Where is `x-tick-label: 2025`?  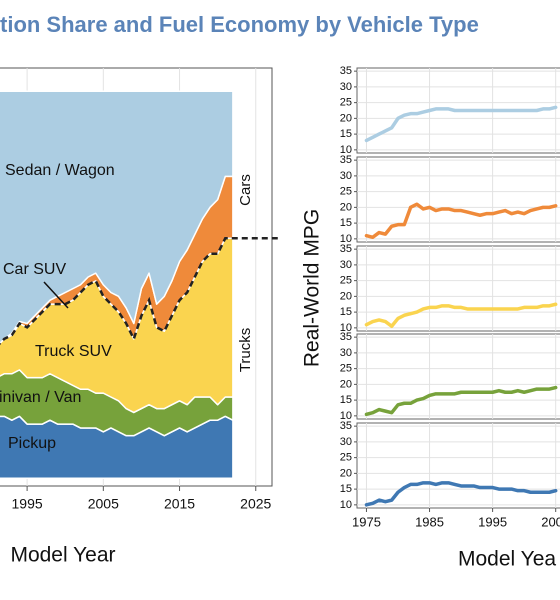 x-tick-label: 2025 is located at coordinates (255, 504).